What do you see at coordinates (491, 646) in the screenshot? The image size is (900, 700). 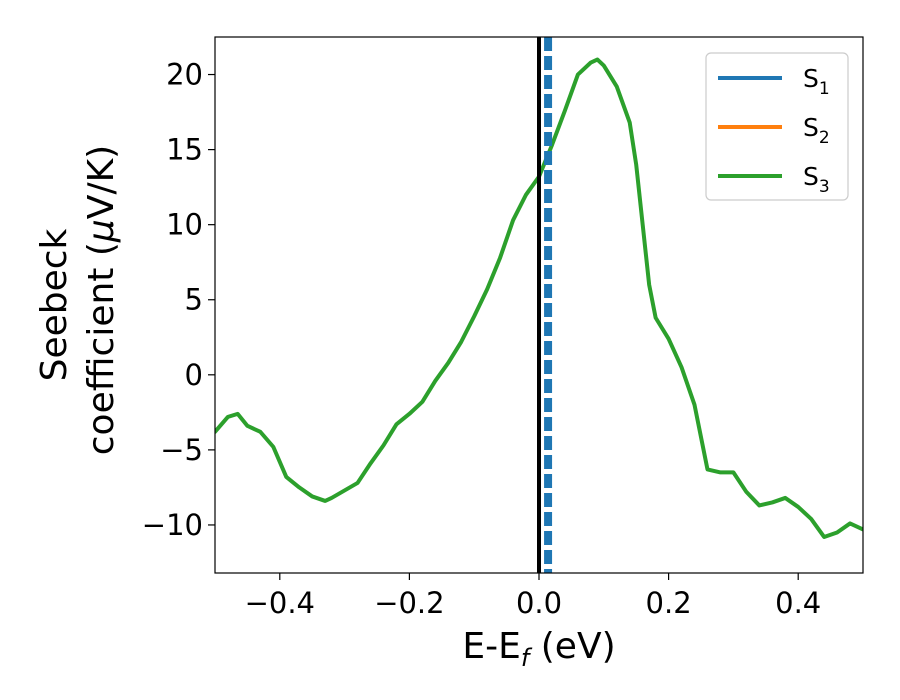 I see `x-axis-label-main: E-E` at bounding box center [491, 646].